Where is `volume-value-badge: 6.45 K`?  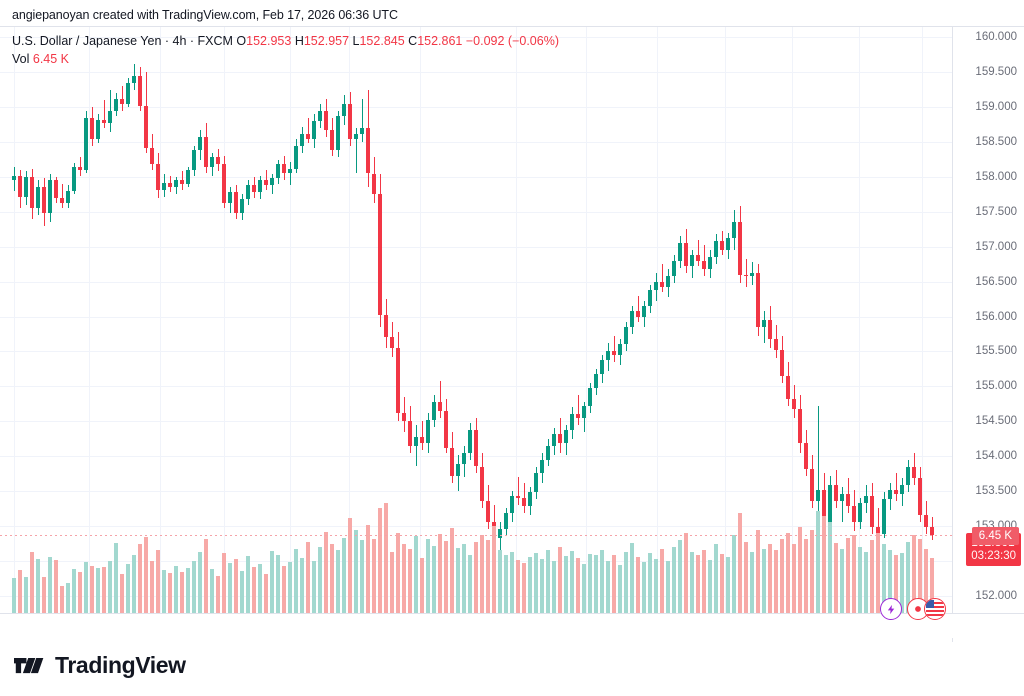
volume-value-badge: 6.45 K is located at coordinates (995, 536).